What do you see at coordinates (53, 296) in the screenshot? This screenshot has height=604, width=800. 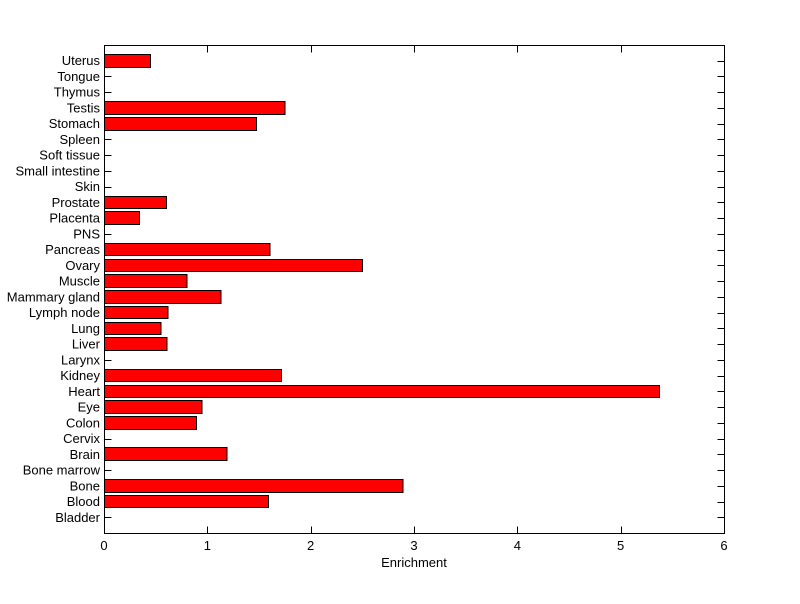 I see `svg-text: Mammary gland` at bounding box center [53, 296].